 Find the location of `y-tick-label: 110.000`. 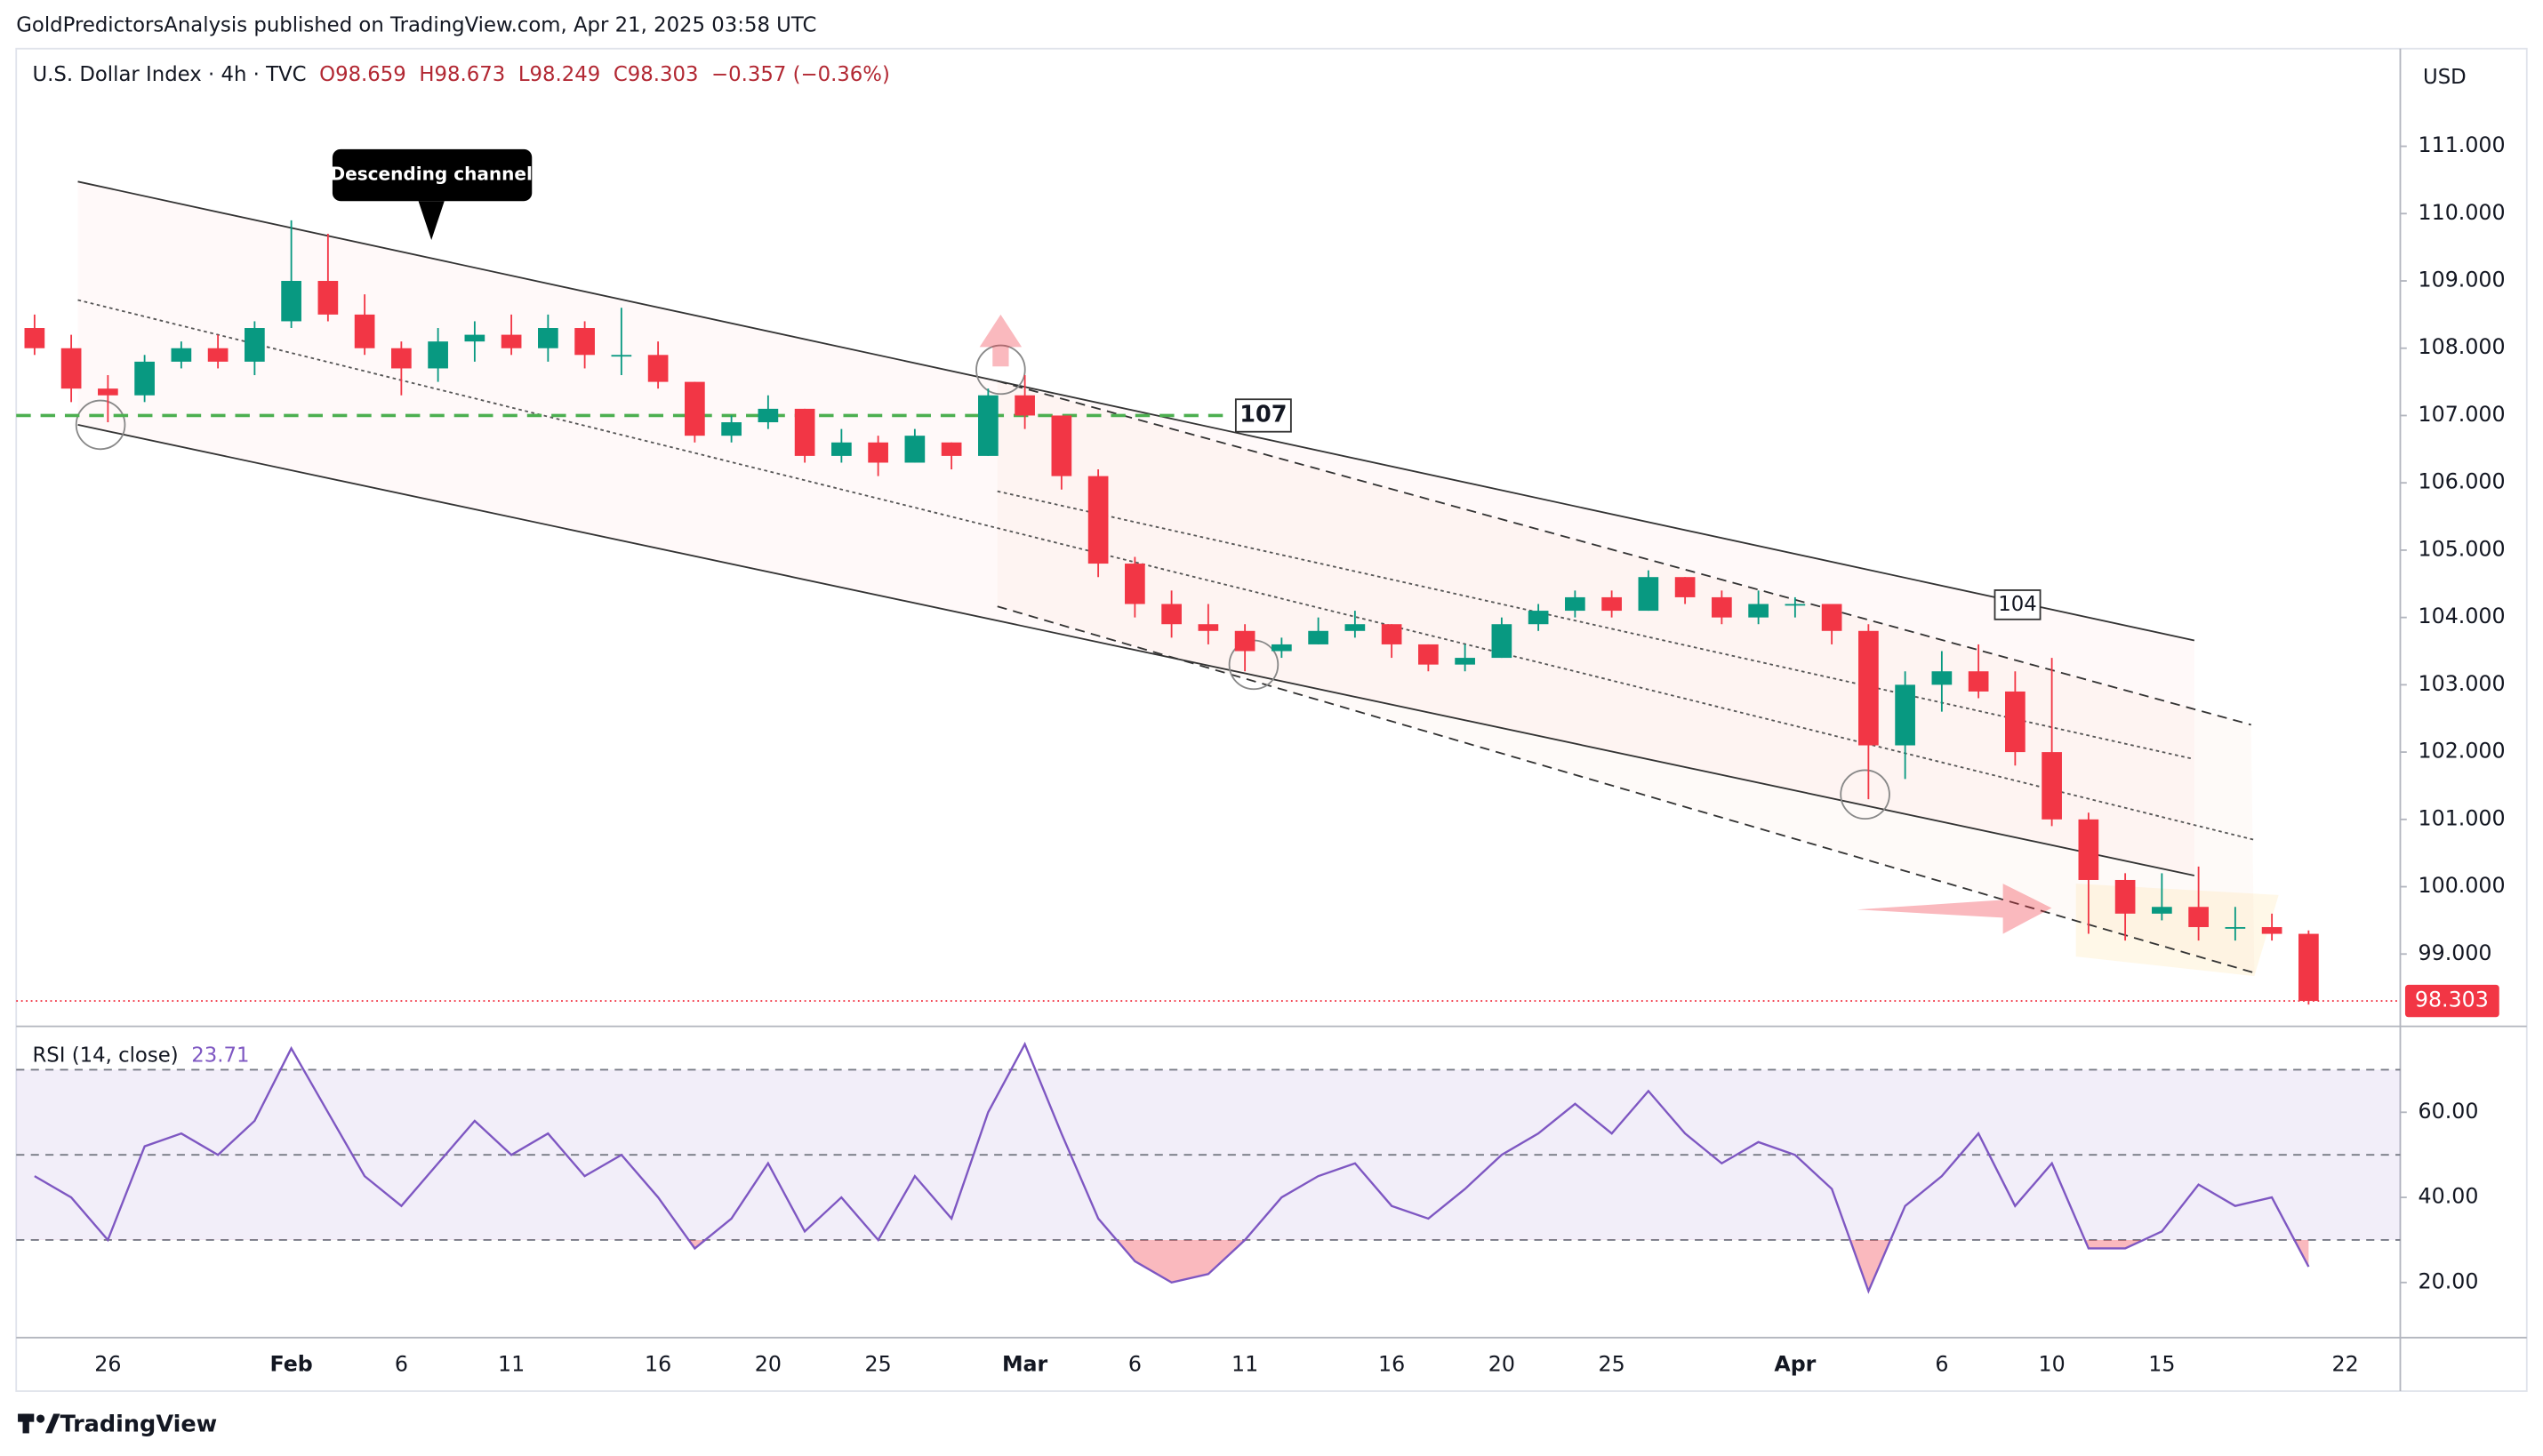

y-tick-label: 110.000 is located at coordinates (2463, 212).